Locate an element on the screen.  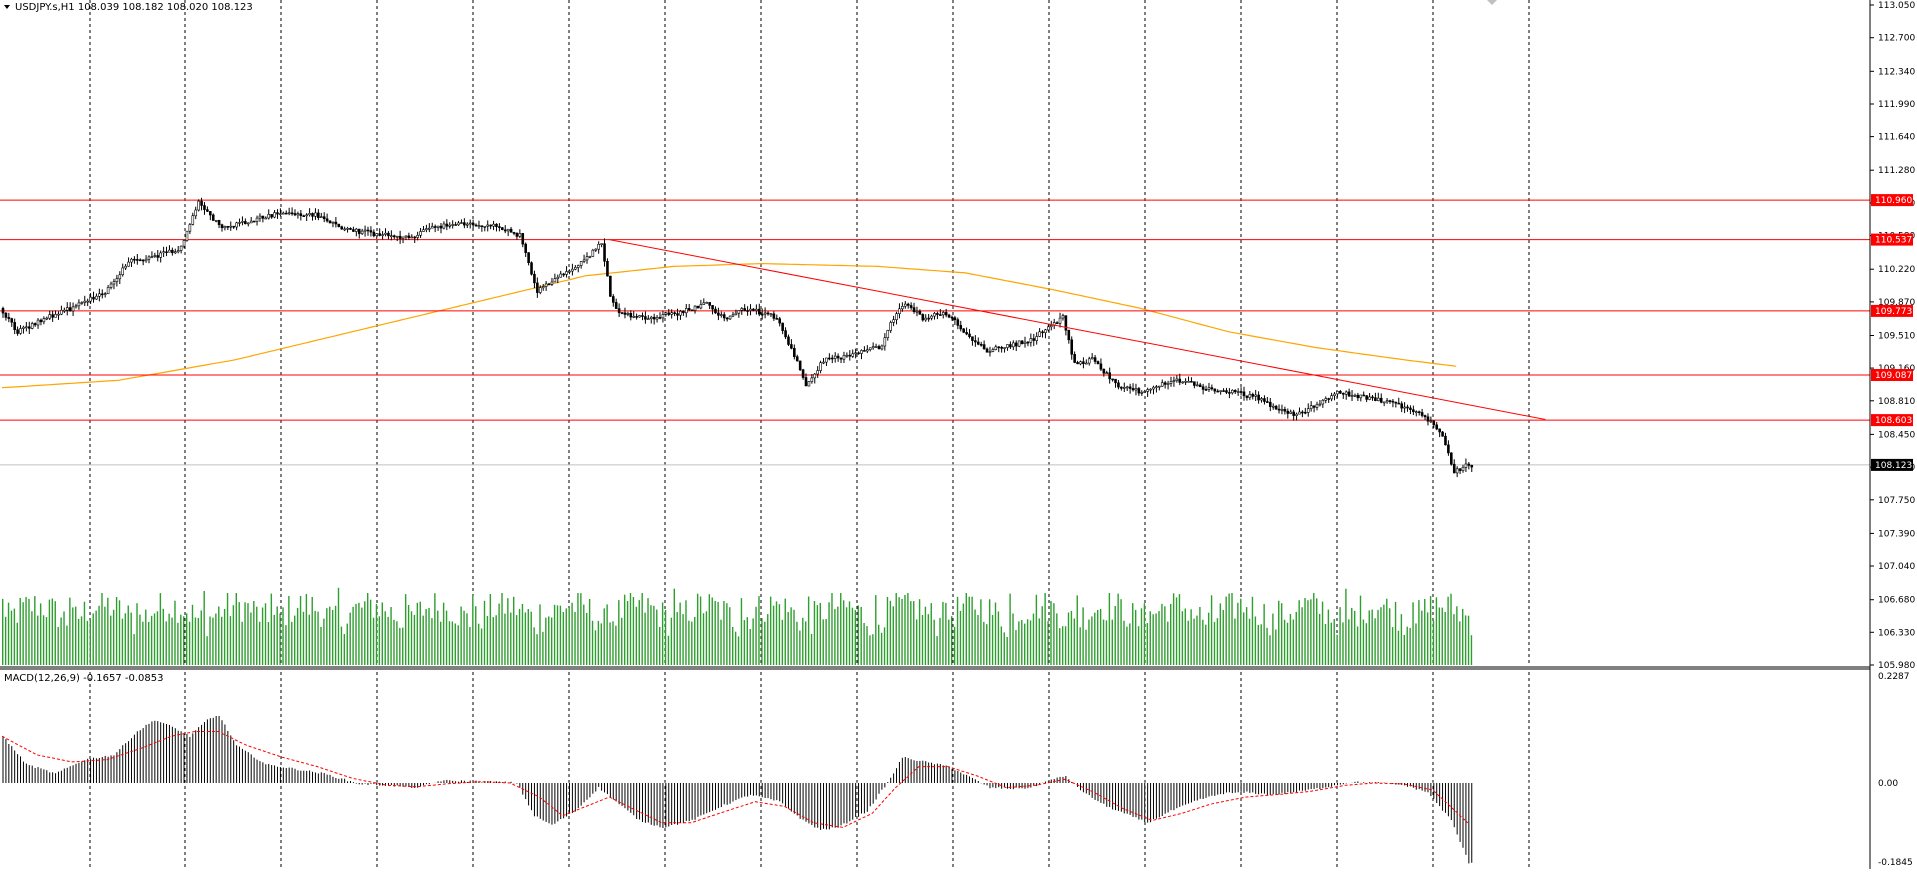
price-tick-label: 111.640 is located at coordinates (1896, 138).